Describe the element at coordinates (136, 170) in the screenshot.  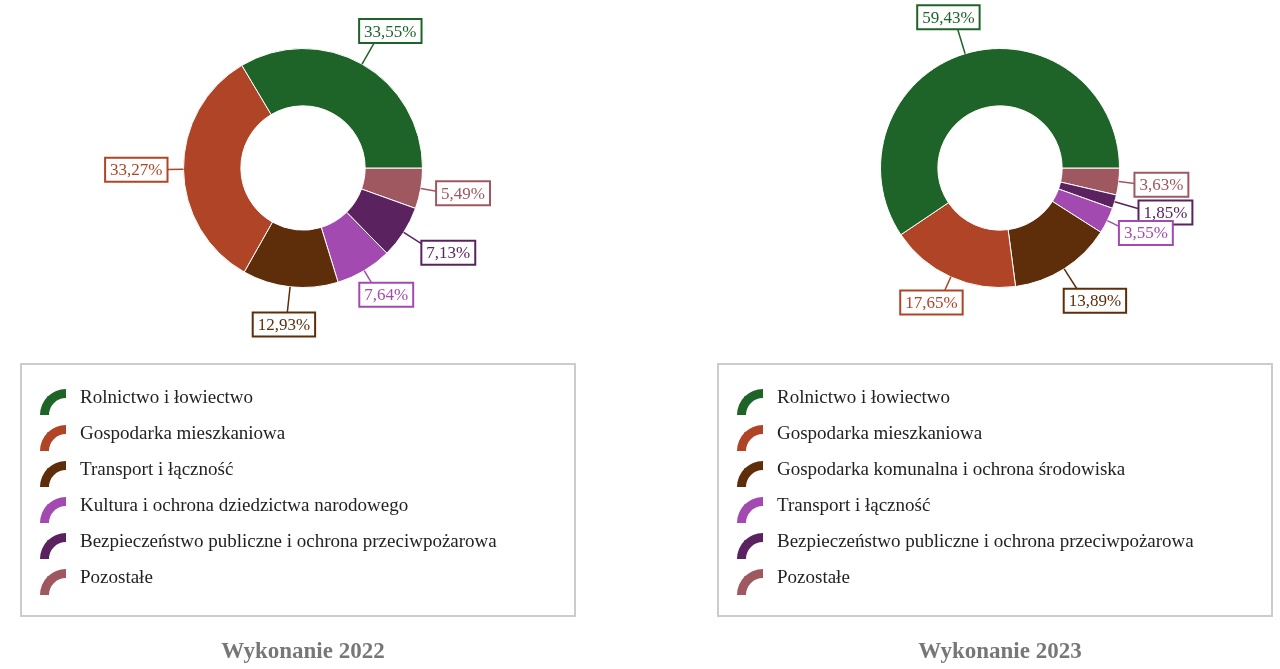
I see `data-label: 33,27%` at that location.